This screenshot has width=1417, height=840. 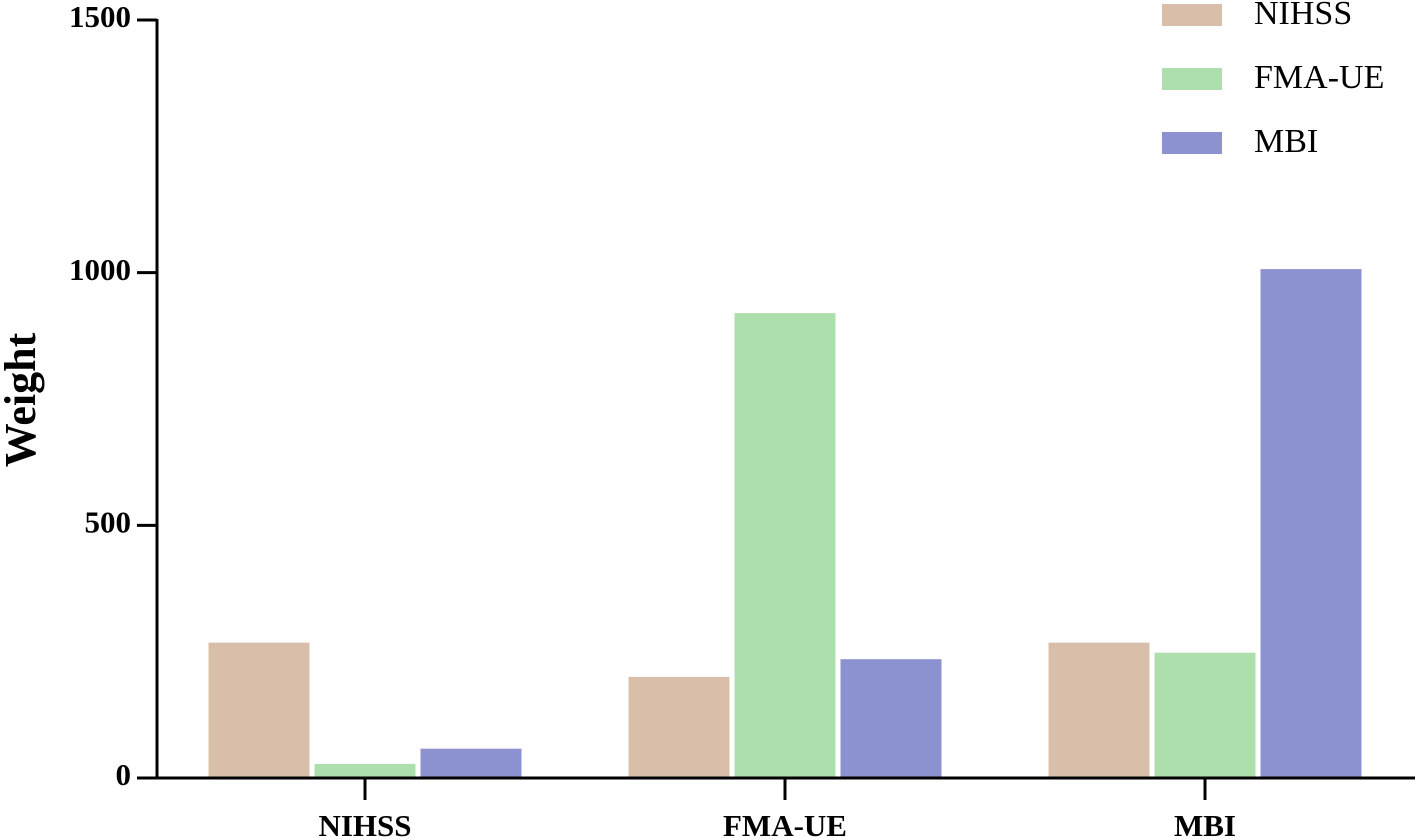 I want to click on y-ticks-group: 0 500 1000 1500, so click(x=113, y=396).